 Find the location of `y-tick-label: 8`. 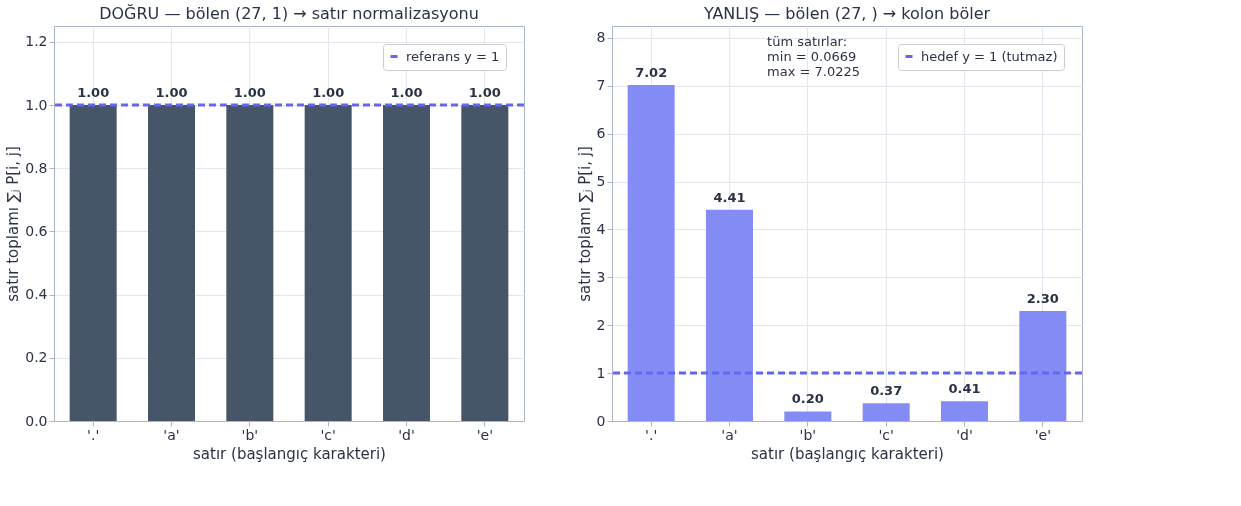

y-tick-label: 8 is located at coordinates (601, 37).